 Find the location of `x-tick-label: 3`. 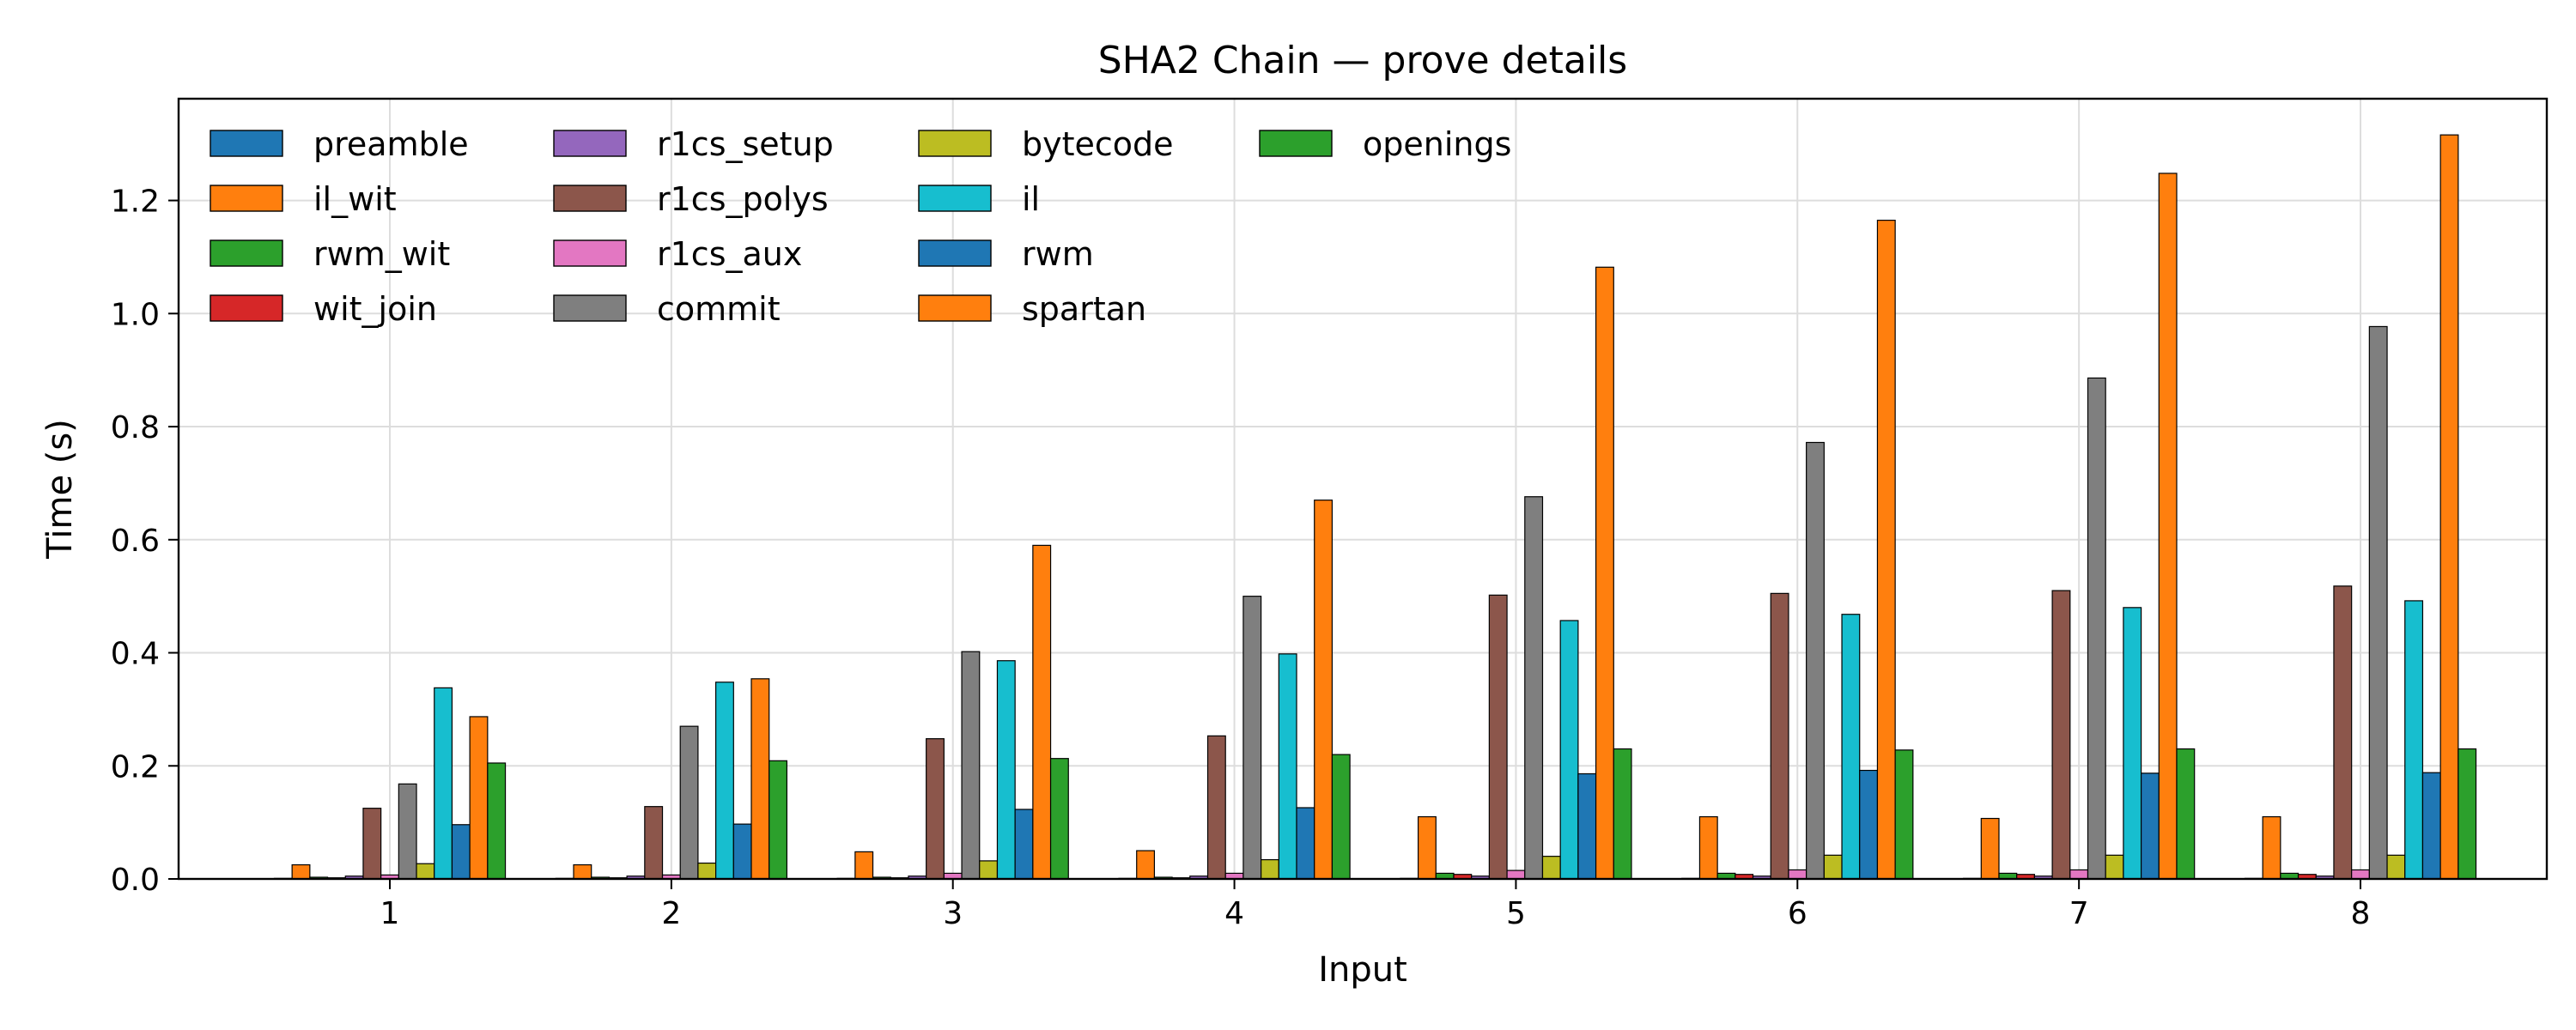

x-tick-label: 3 is located at coordinates (953, 913).